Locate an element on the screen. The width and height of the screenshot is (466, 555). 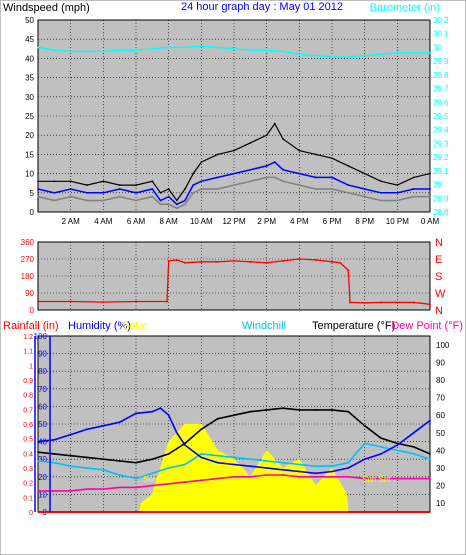
rainfall-tick-label: 0.8 is located at coordinates (28, 396).